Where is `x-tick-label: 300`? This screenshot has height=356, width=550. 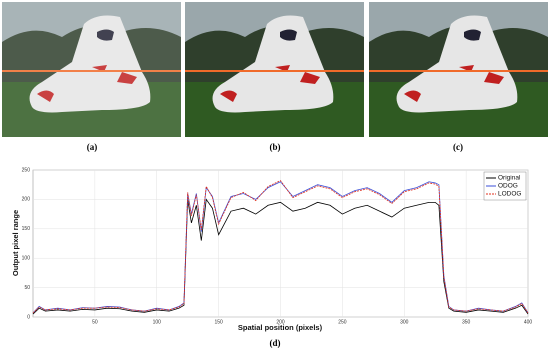 x-tick-label: 300 is located at coordinates (404, 322).